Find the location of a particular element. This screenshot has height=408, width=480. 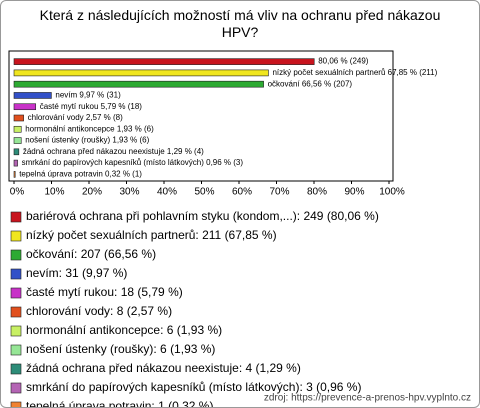

x-tick-label: 40% is located at coordinates (167, 192).